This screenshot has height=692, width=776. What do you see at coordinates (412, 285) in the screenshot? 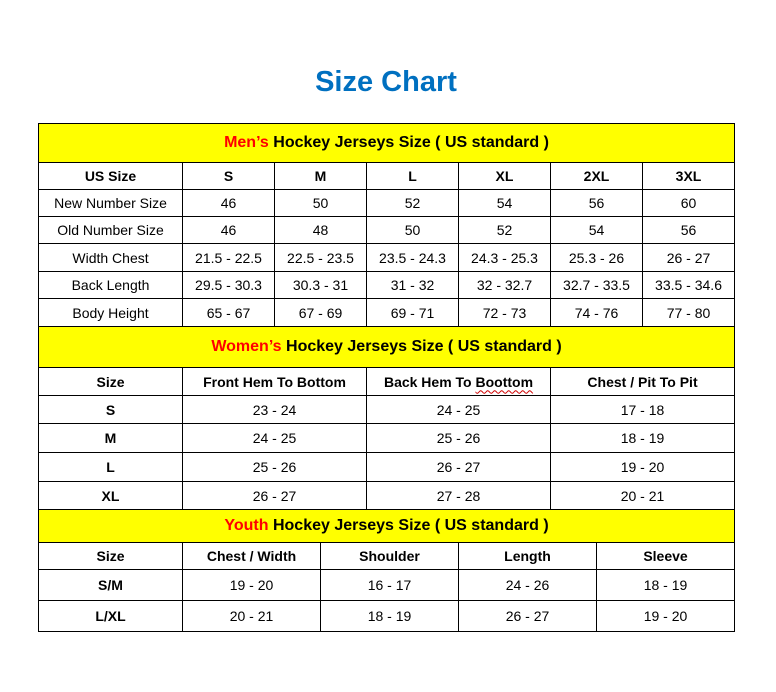
I see `table-cell: 31 - 32` at bounding box center [412, 285].